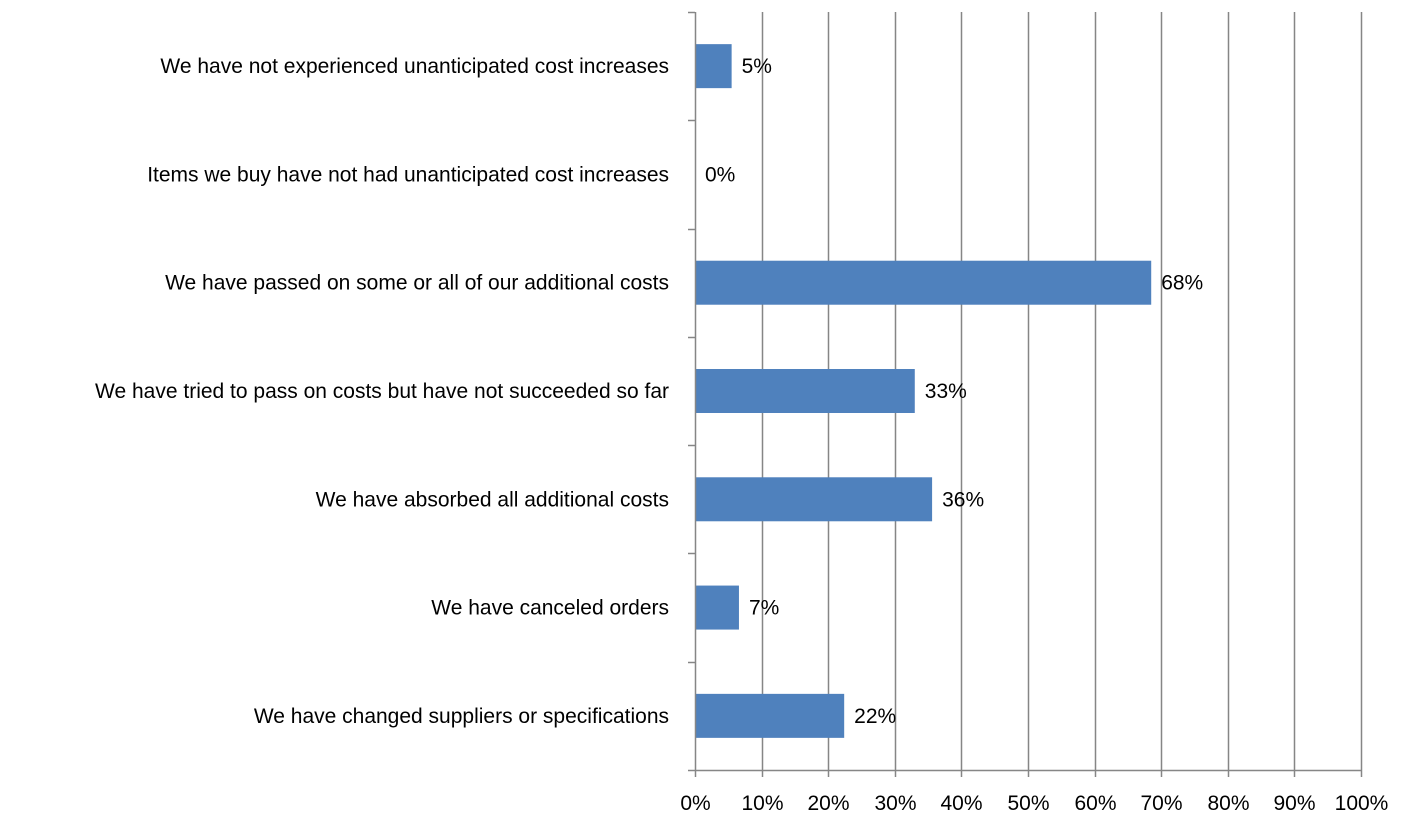 Image resolution: width=1411 pixels, height=821 pixels. I want to click on category-label-6: We have canceled orders, so click(550, 608).